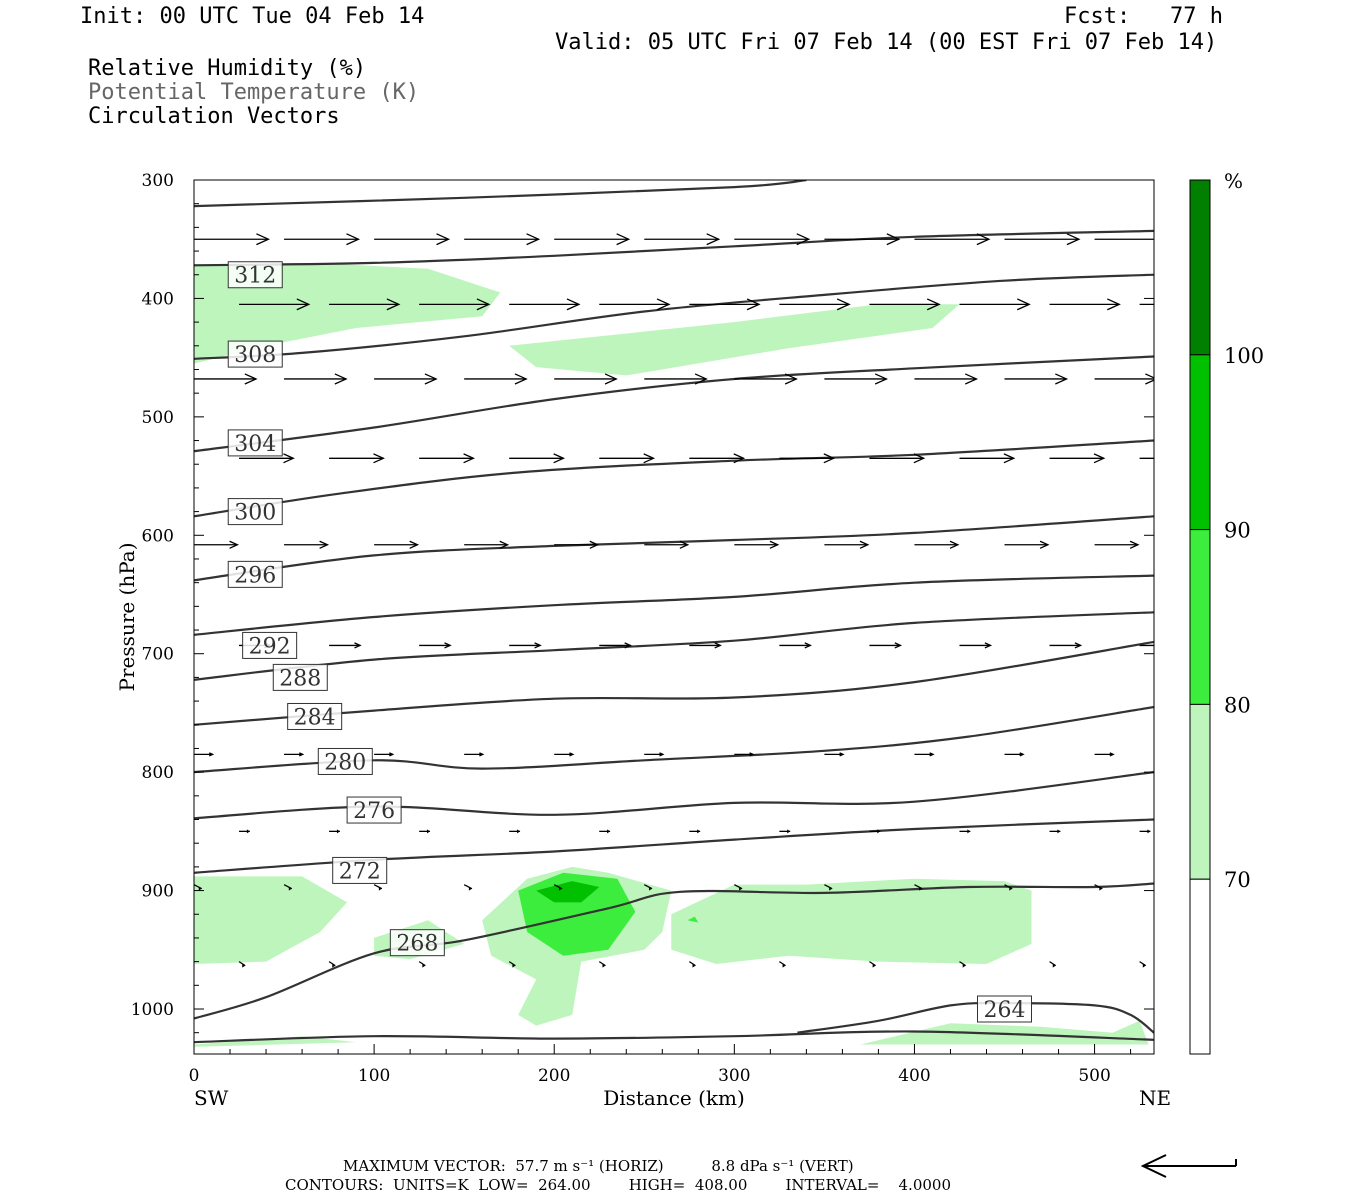  I want to click on x-end-label-sw: SW, so click(211, 1098).